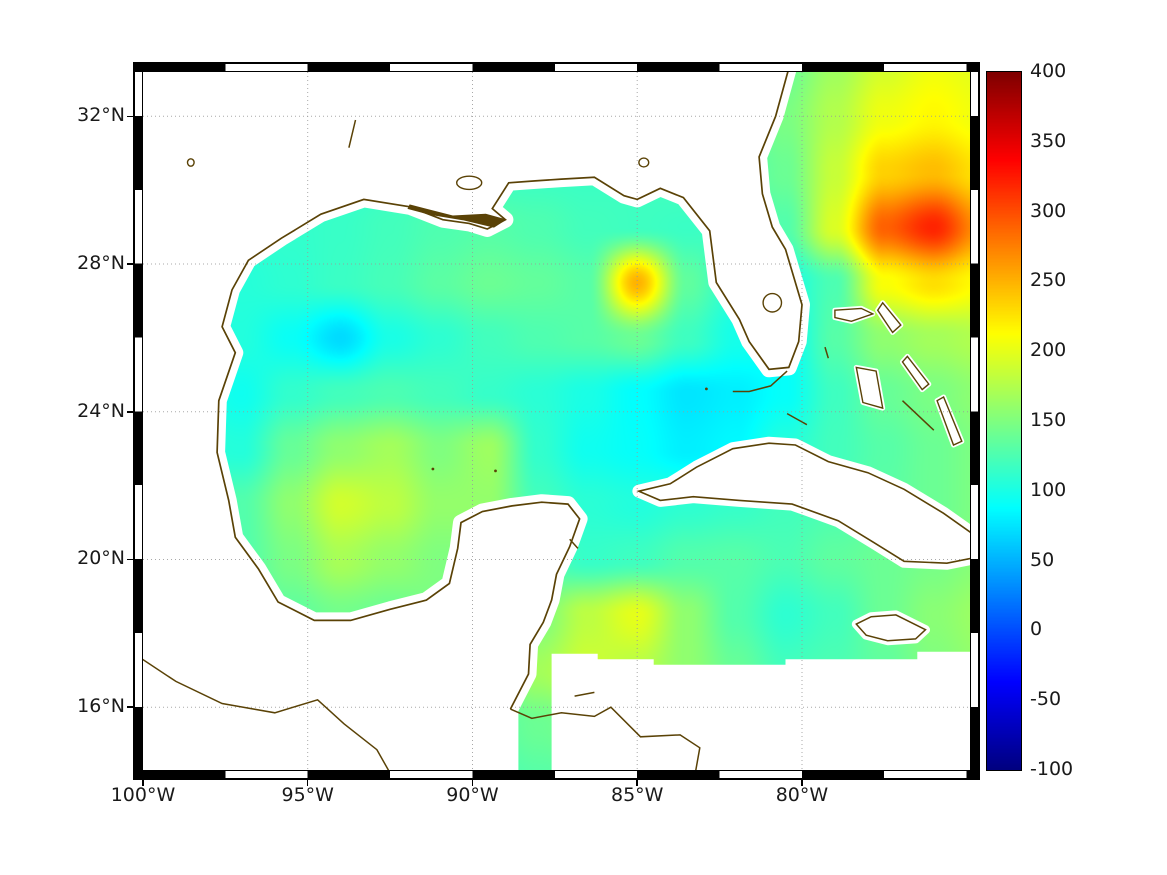 Image resolution: width=1167 pixels, height=875 pixels. What do you see at coordinates (101, 263) in the screenshot?
I see `y-tick-label: 28°N` at bounding box center [101, 263].